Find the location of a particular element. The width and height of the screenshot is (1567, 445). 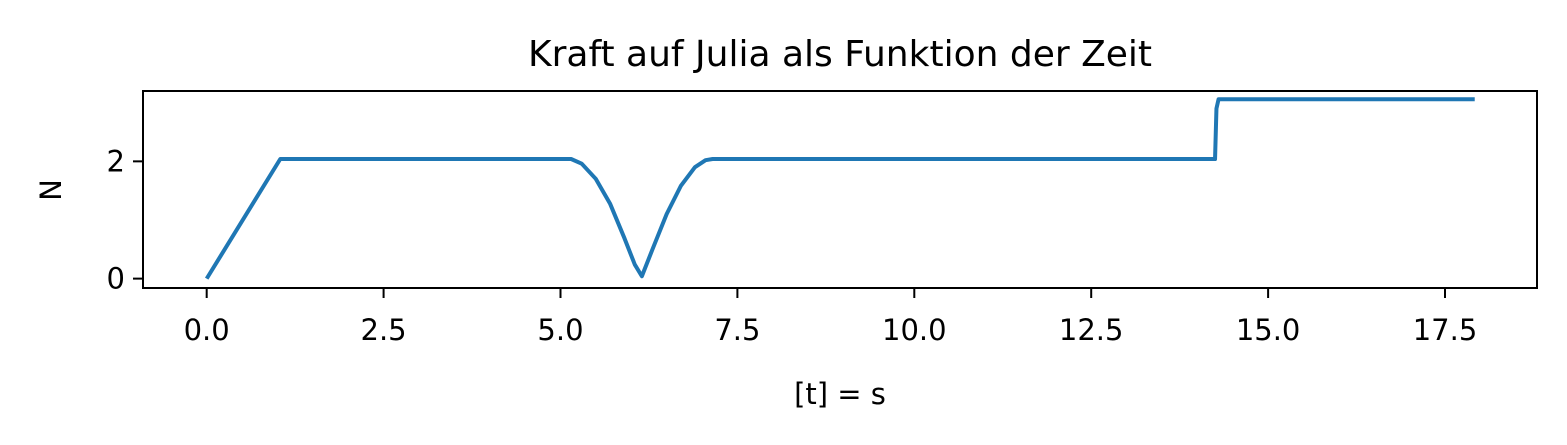

x-tick-label: 17.5 is located at coordinates (1445, 330).